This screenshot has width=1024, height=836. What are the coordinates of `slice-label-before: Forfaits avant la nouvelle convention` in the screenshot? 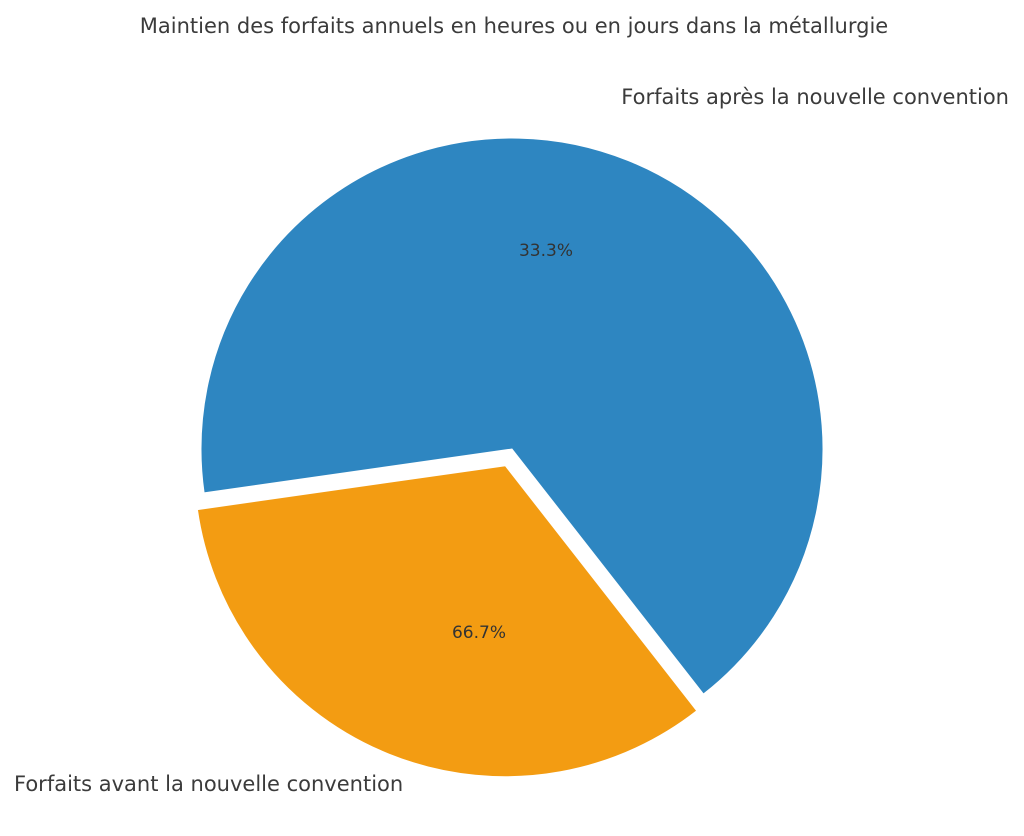 It's located at (208, 784).